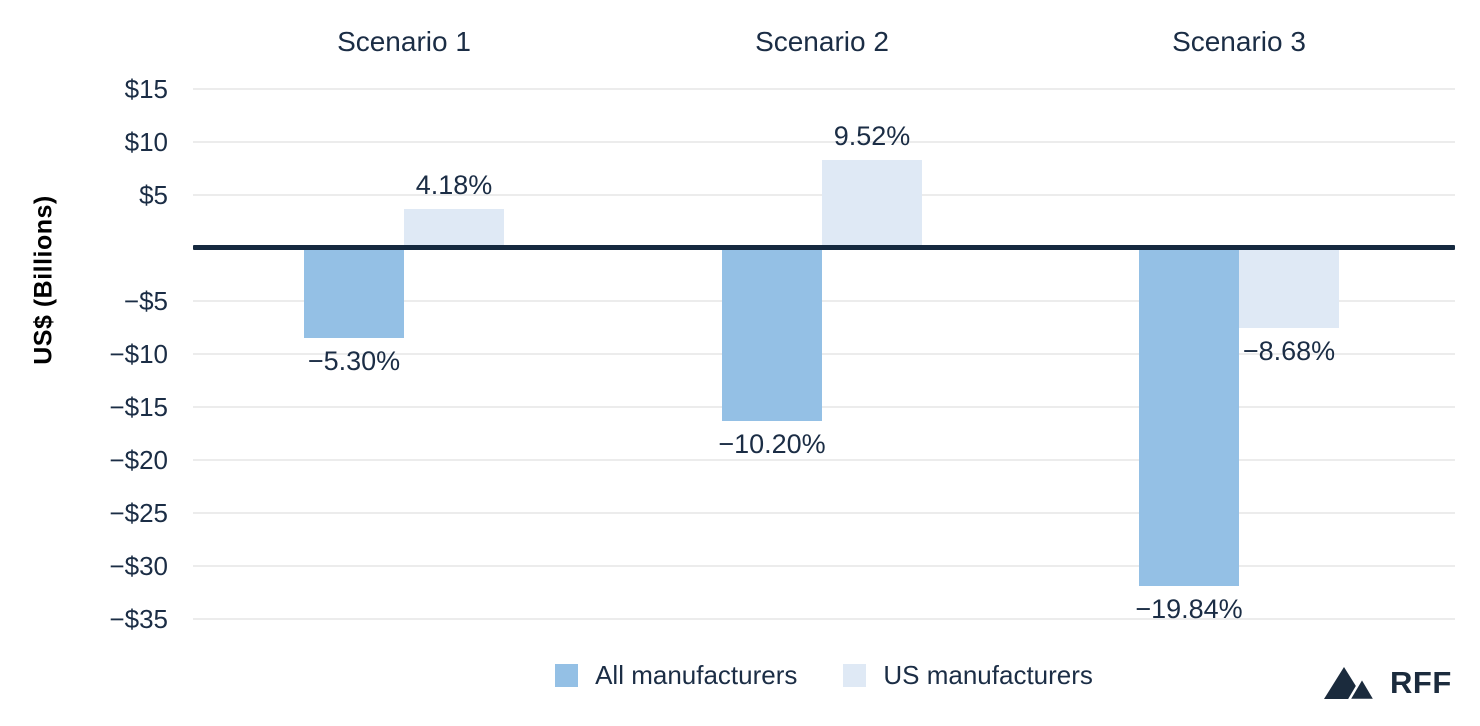  Describe the element at coordinates (138, 565) in the screenshot. I see `y-tick-label: −$30` at that location.